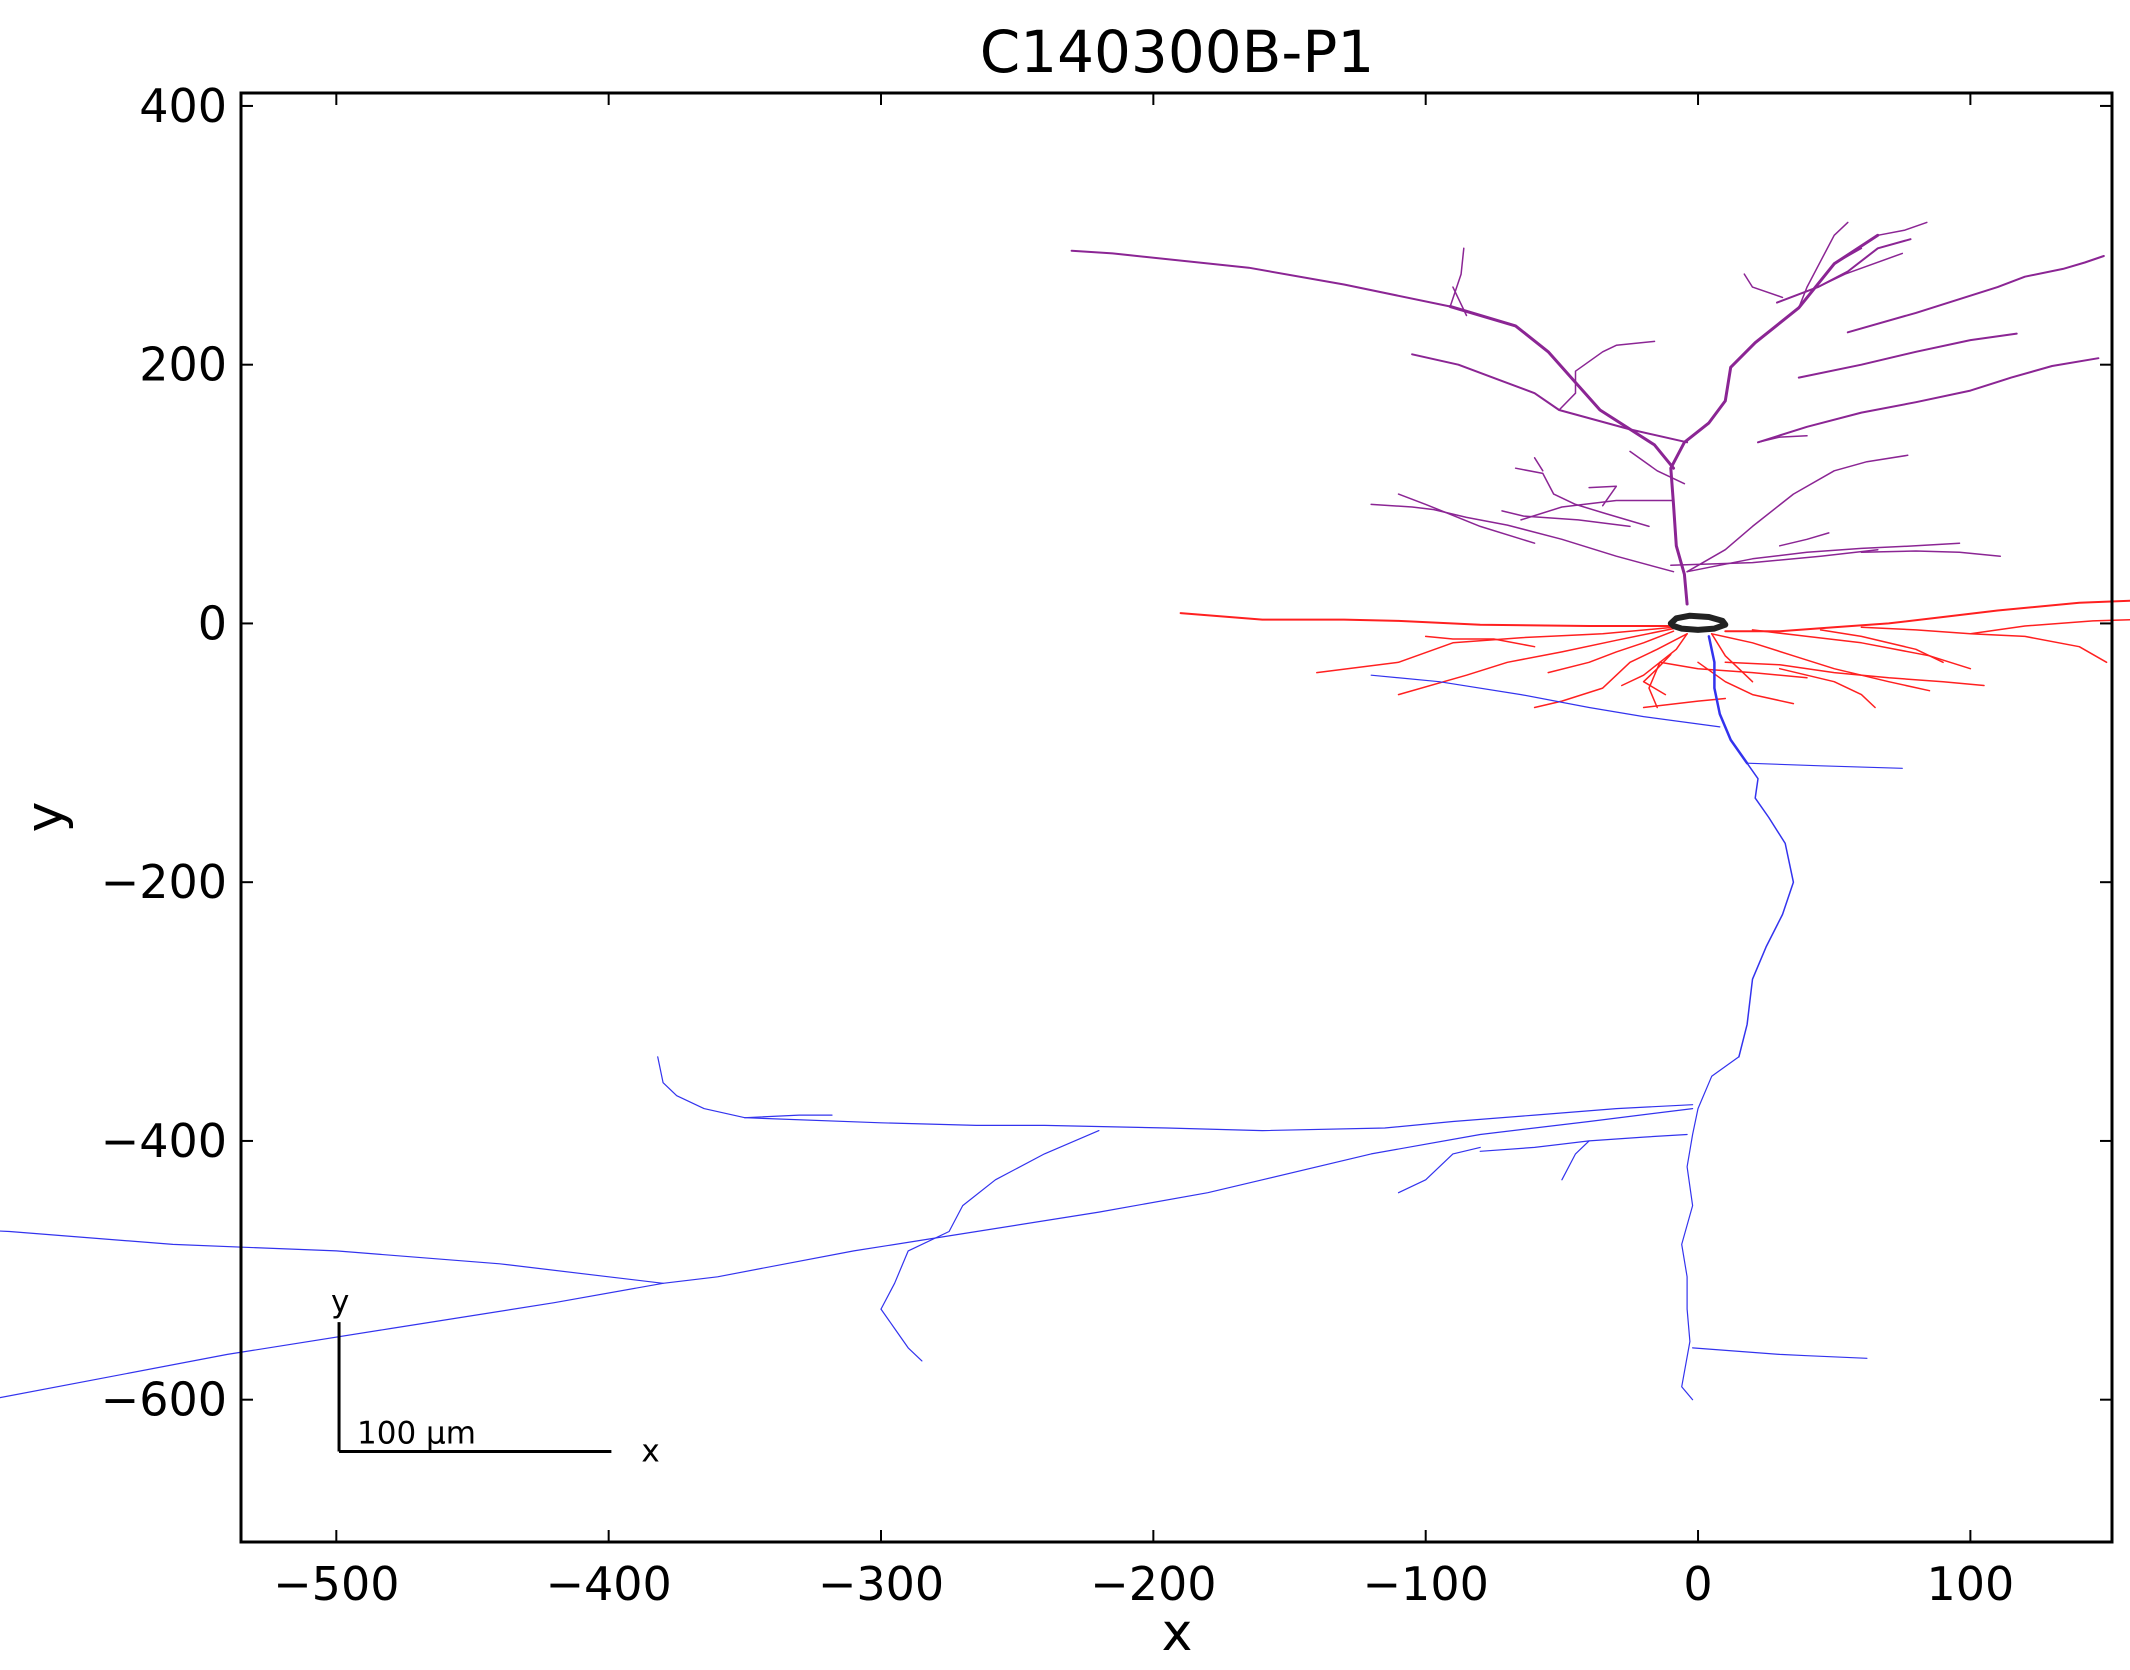 The height and width of the screenshot is (1670, 2130). What do you see at coordinates (183, 365) in the screenshot?
I see `y-tick-label: 200` at bounding box center [183, 365].